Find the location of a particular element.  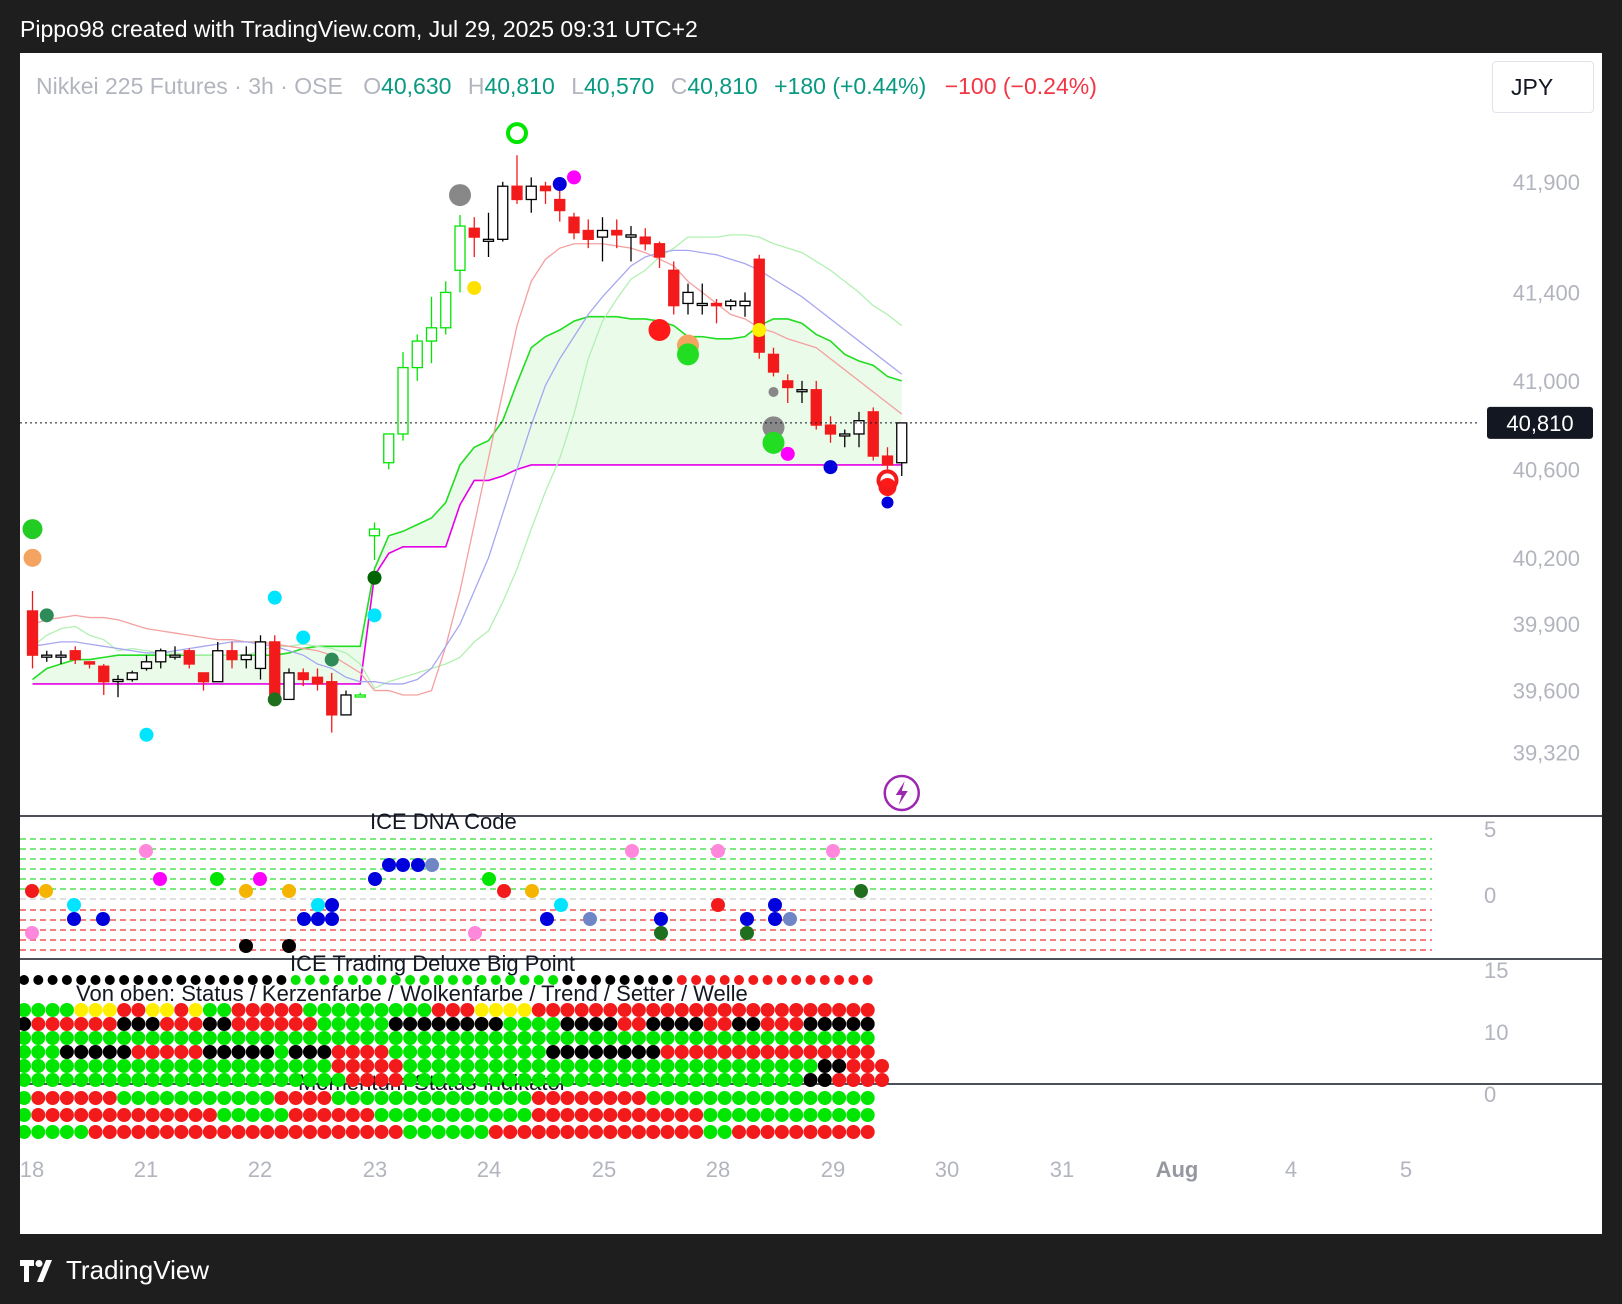

open-value: 40,630 is located at coordinates (416, 86).